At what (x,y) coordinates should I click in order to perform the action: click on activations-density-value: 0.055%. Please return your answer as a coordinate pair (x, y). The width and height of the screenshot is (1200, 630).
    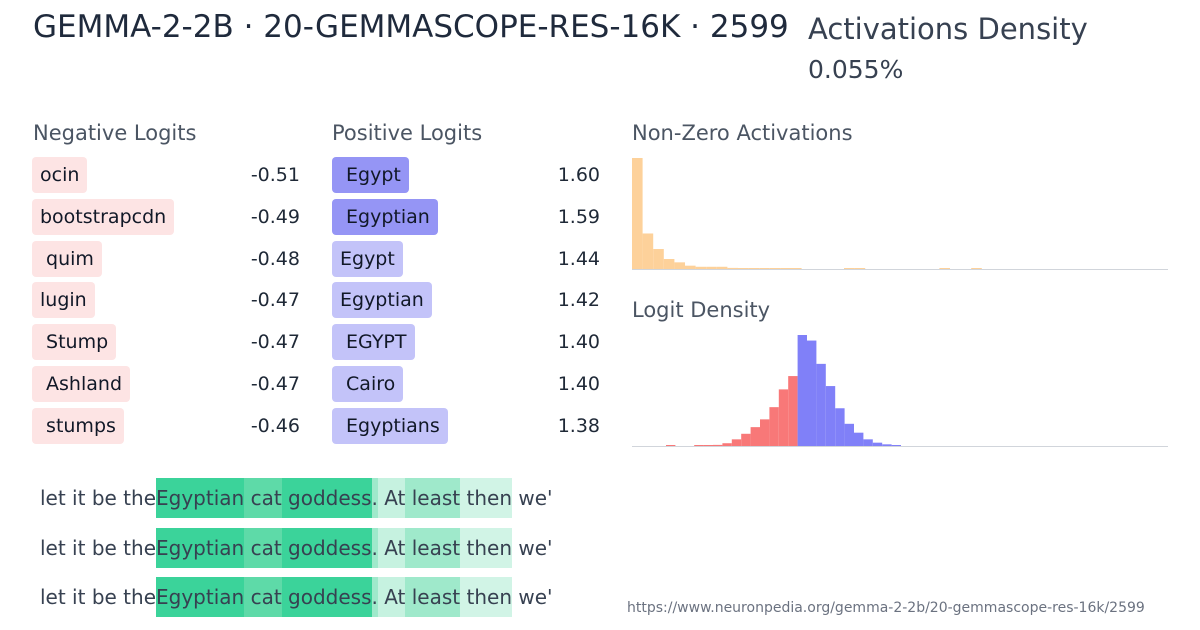
    Looking at the image, I should click on (856, 69).